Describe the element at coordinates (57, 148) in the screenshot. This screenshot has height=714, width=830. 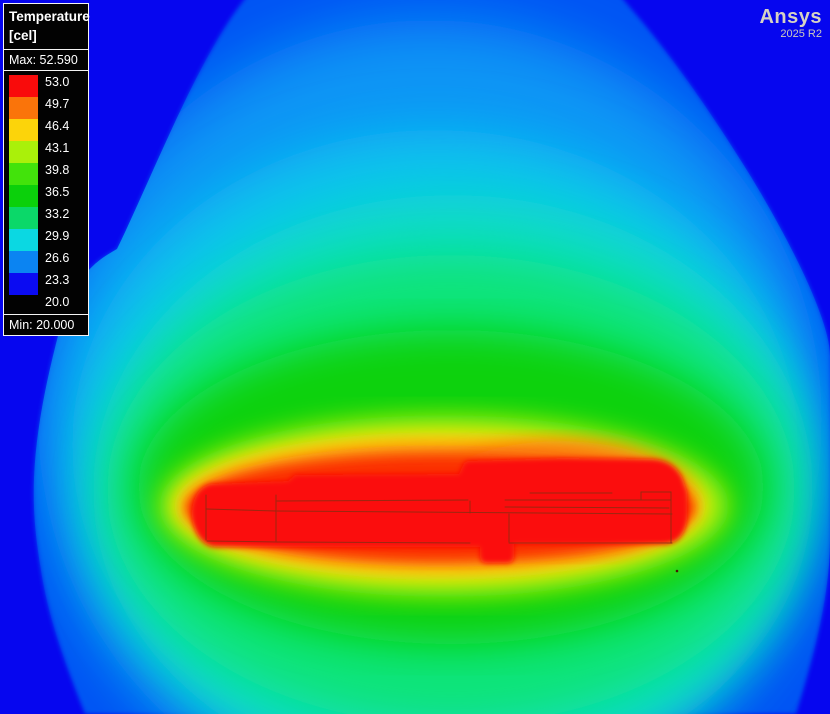
I see `legend-tick-label: 43.1` at that location.